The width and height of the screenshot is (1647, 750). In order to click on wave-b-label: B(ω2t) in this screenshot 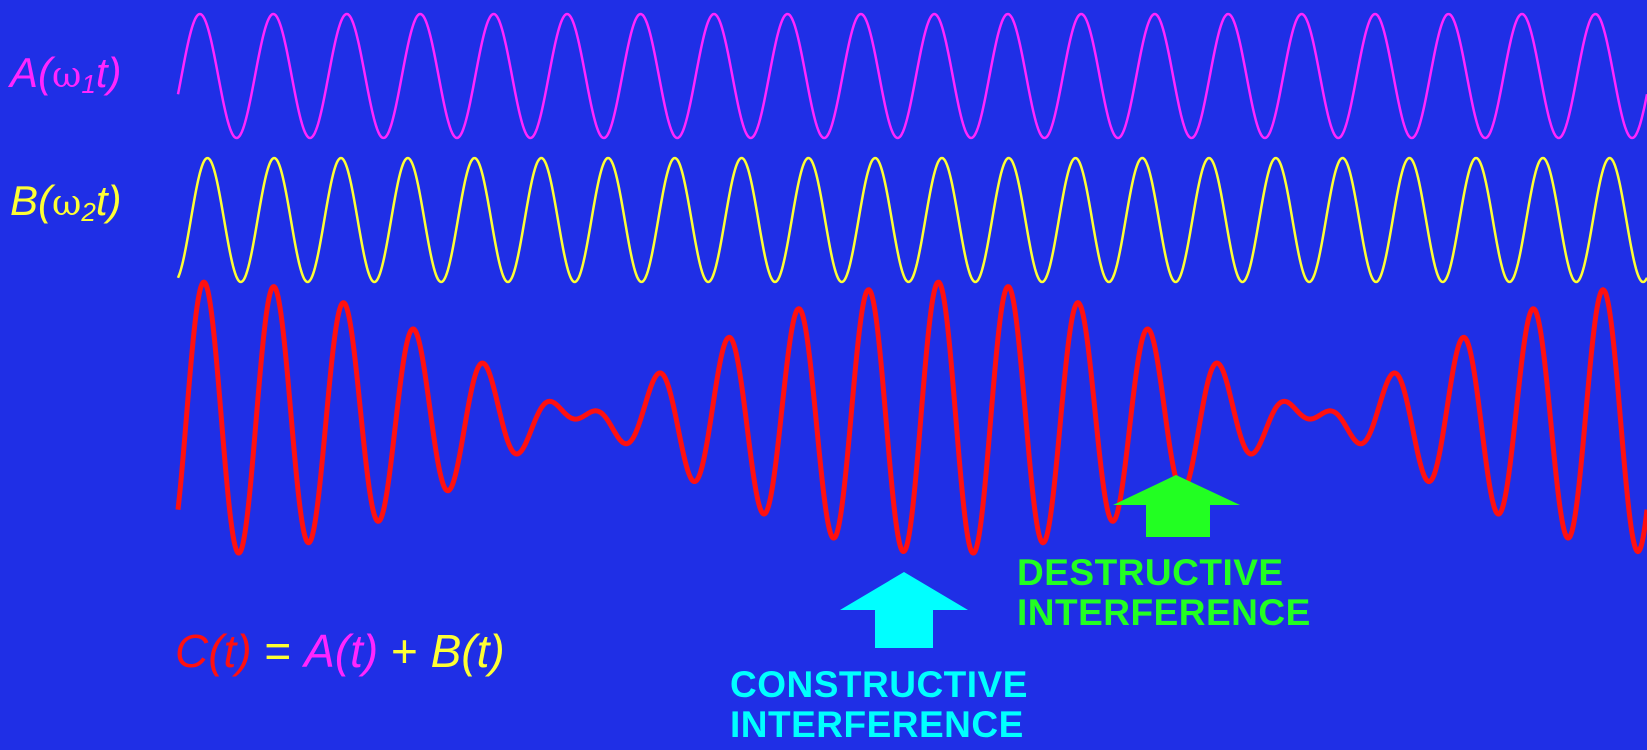, I will do `click(66, 201)`.